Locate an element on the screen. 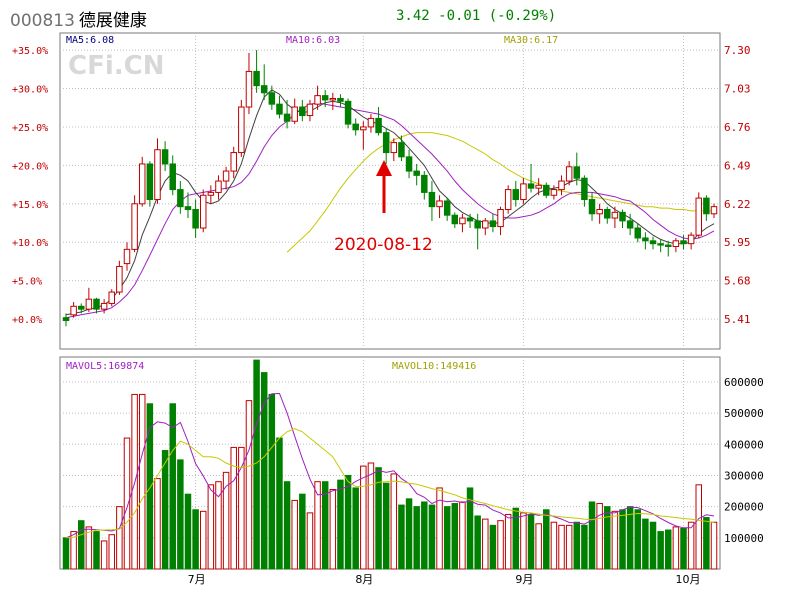 The height and width of the screenshot is (600, 800). right-axis-ticks: 7.30 7.03 6.76 6.49 6.22 5.95 5.68 5.41 is located at coordinates (737, 185).